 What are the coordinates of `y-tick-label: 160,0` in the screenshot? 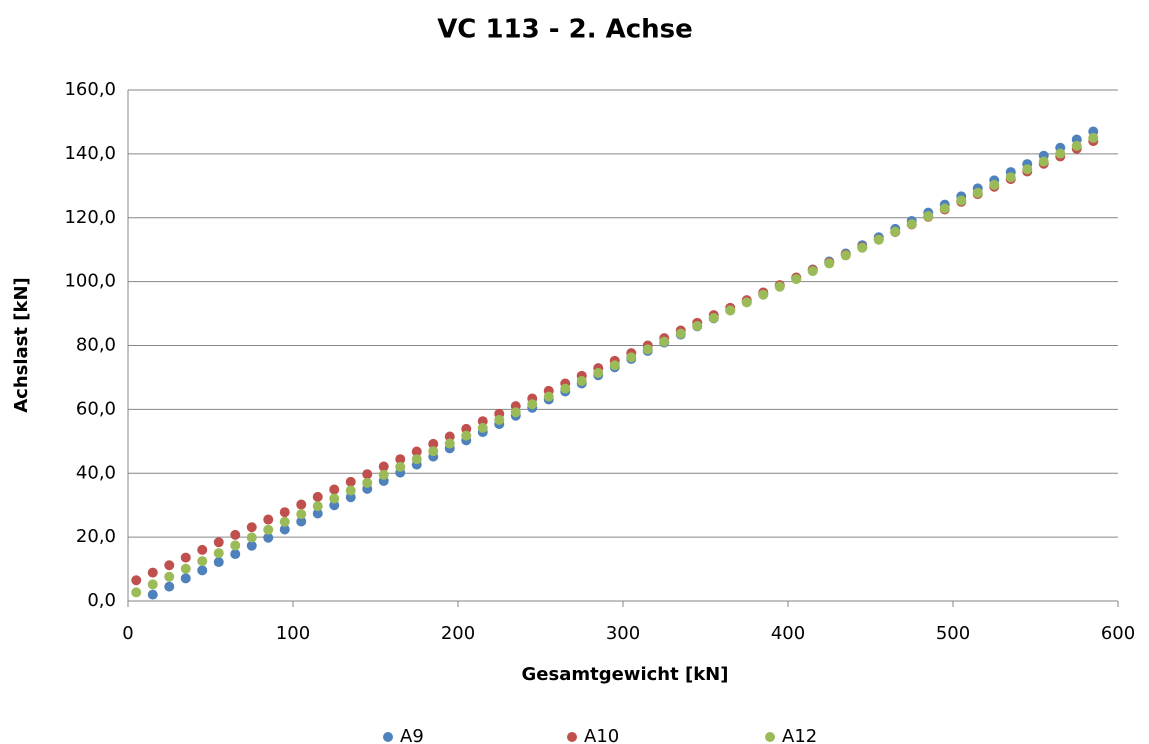 It's located at (90, 89).